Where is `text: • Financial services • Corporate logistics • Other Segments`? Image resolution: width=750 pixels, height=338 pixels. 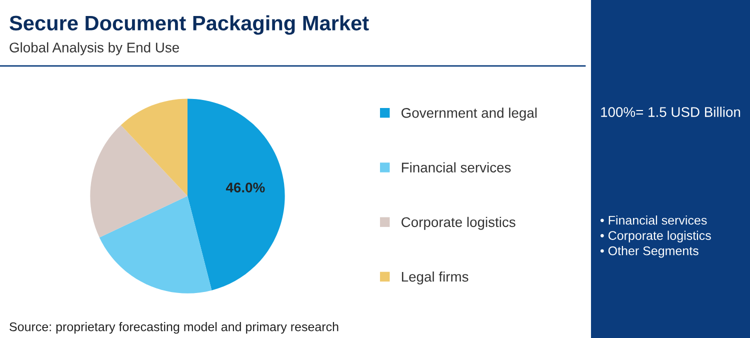
text: • Financial services • Corporate logistics • Other Segments is located at coordinates (655, 237).